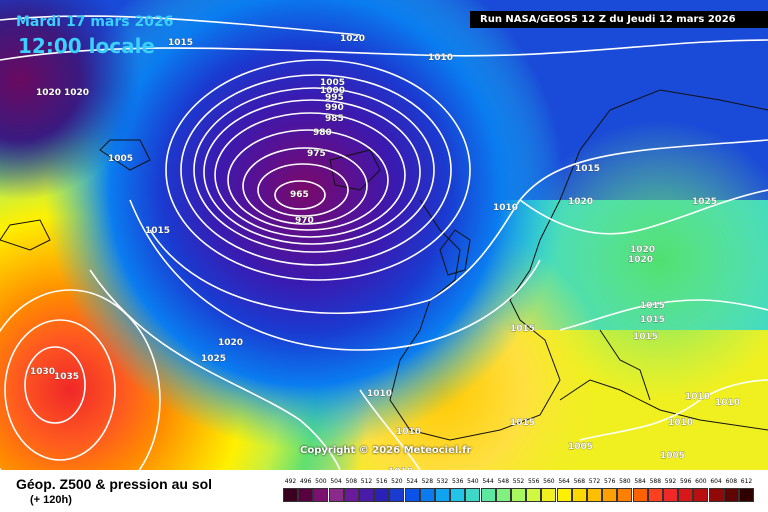 The height and width of the screenshot is (512, 768). Describe the element at coordinates (522, 329) in the screenshot. I see `label-1015-biscay: 1015` at that location.